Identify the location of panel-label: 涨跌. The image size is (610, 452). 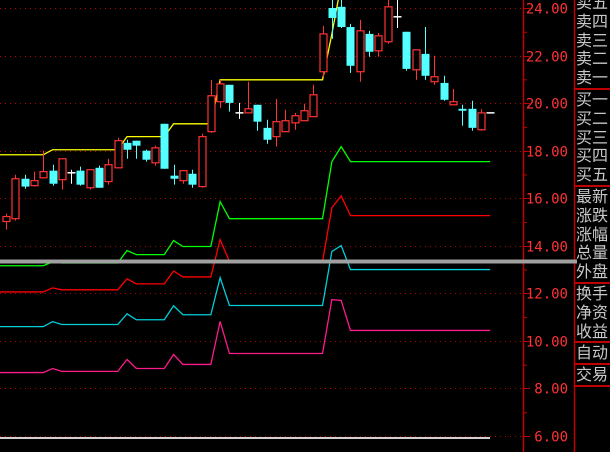
(592, 215).